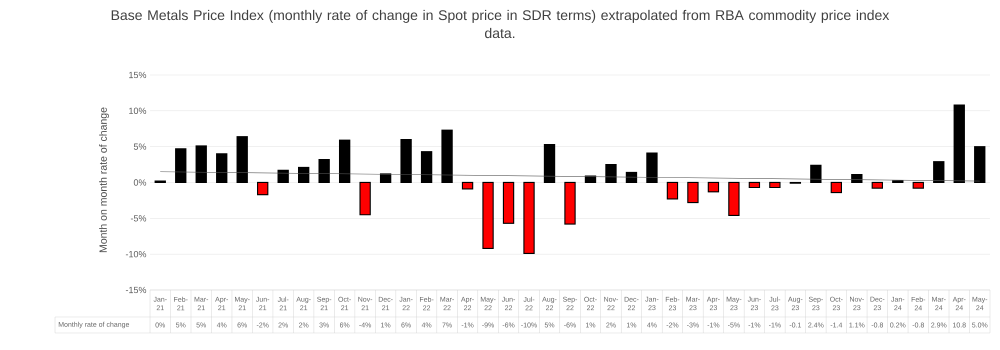 This screenshot has width=1000, height=350. What do you see at coordinates (138, 218) in the screenshot?
I see `y-tick-label: -5%` at bounding box center [138, 218].